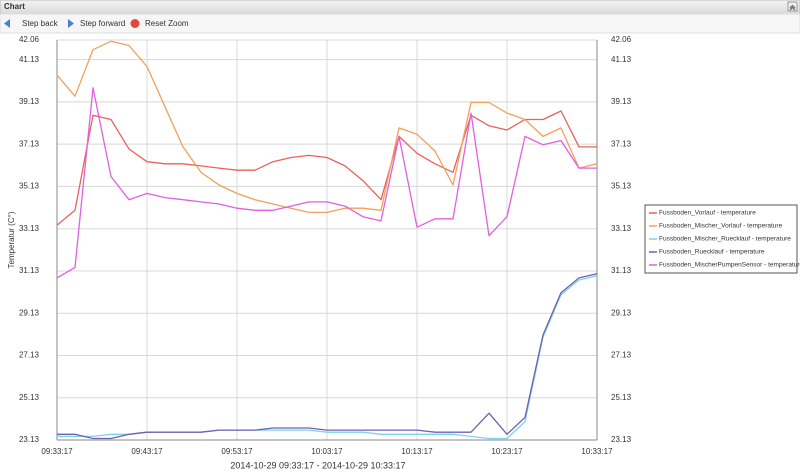  I want to click on collapse-button, so click(792, 6).